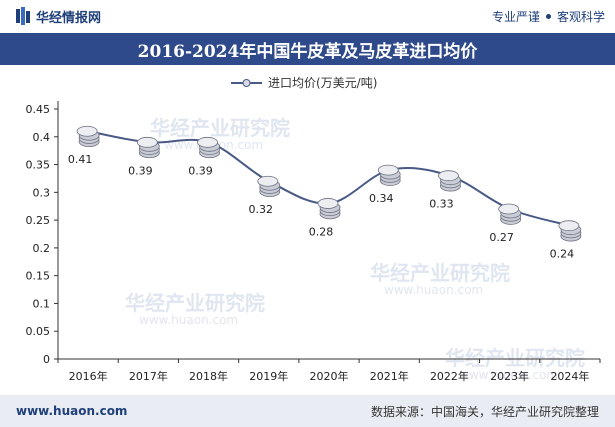  I want to click on x-tick-label: 2023年, so click(509, 376).